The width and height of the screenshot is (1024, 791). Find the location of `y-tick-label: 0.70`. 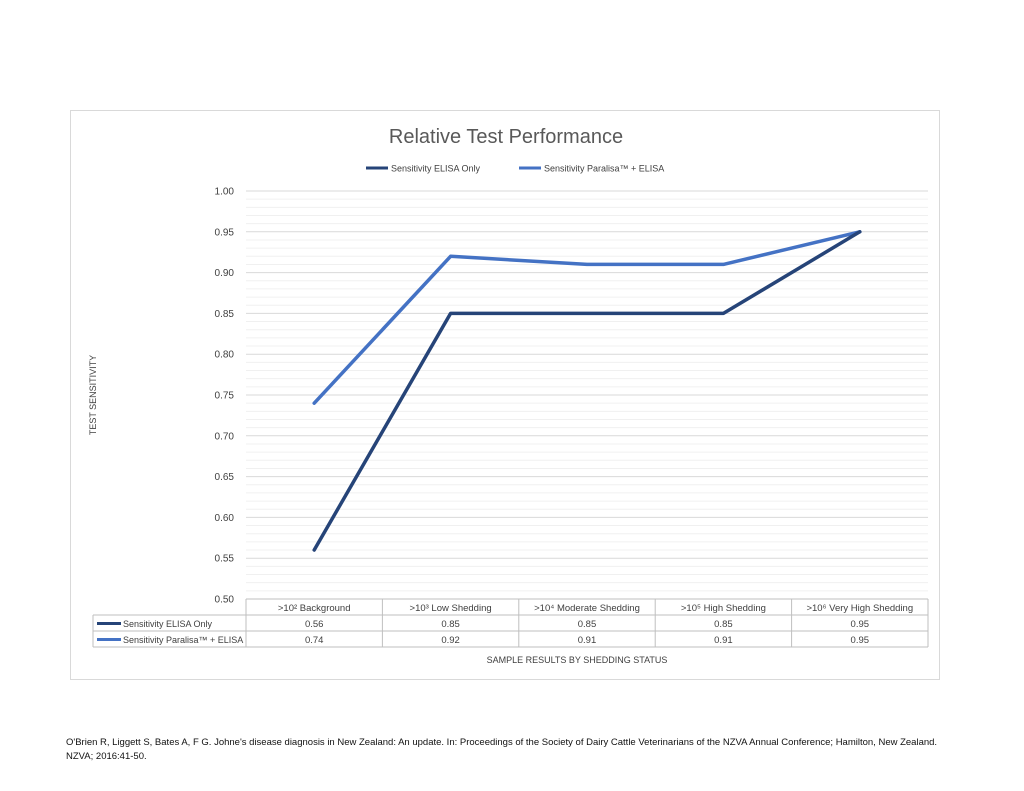

y-tick-label: 0.70 is located at coordinates (225, 436).